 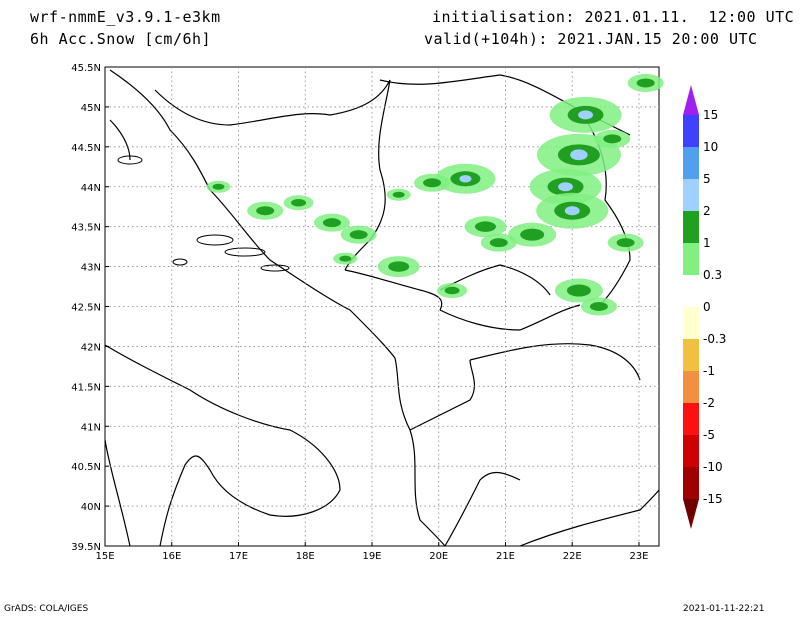 I want to click on lon-tick-label: 19E, so click(x=371, y=556).